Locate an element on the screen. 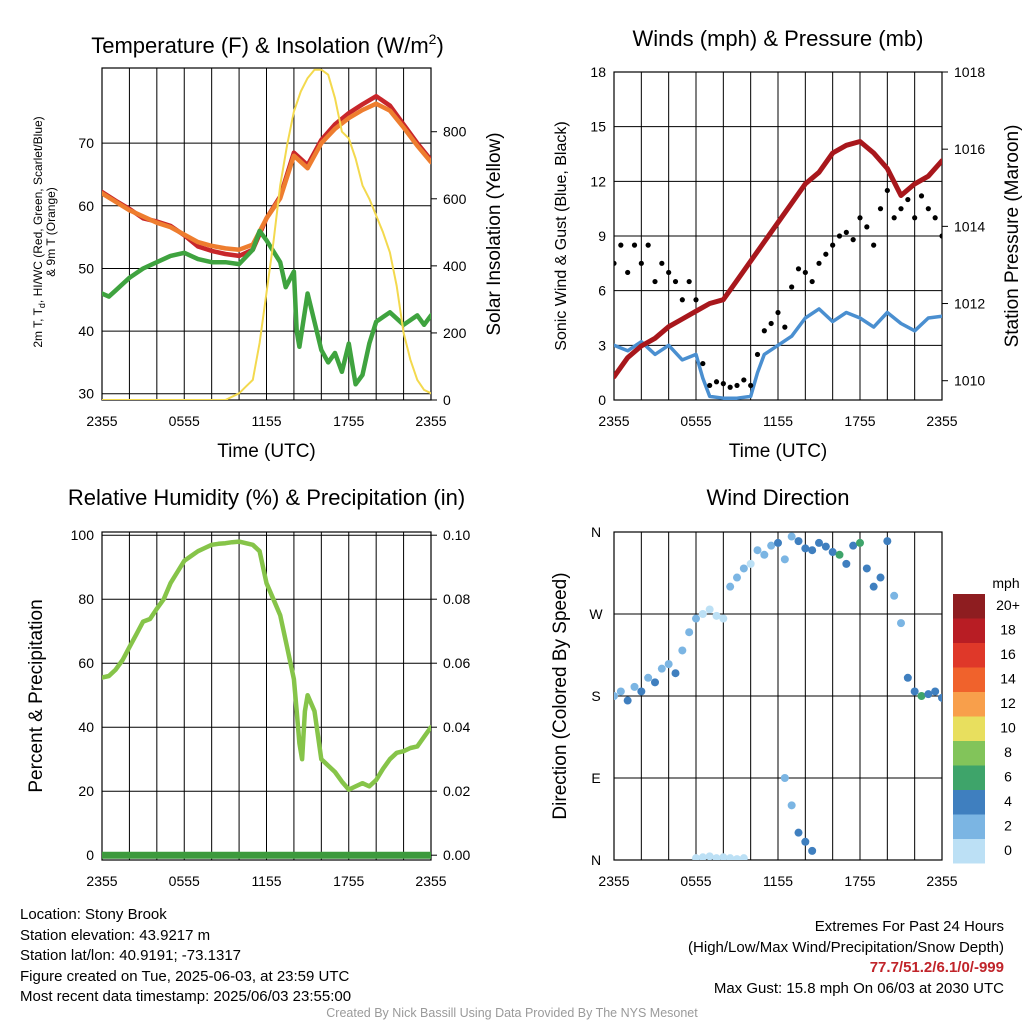 The height and width of the screenshot is (1024, 1024). elevation-text: Station elevation: 43.9217 m is located at coordinates (115, 935).